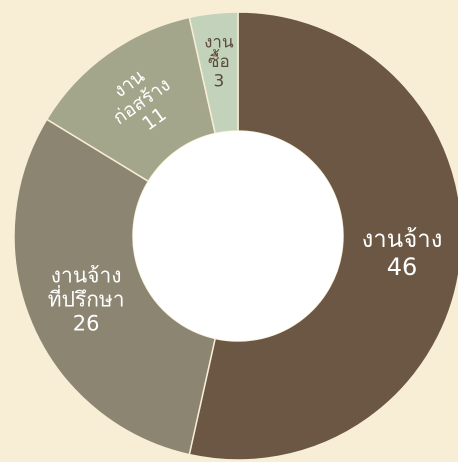  What do you see at coordinates (86, 298) in the screenshot?
I see `category-label: ที่ปรึกษา` at bounding box center [86, 298].